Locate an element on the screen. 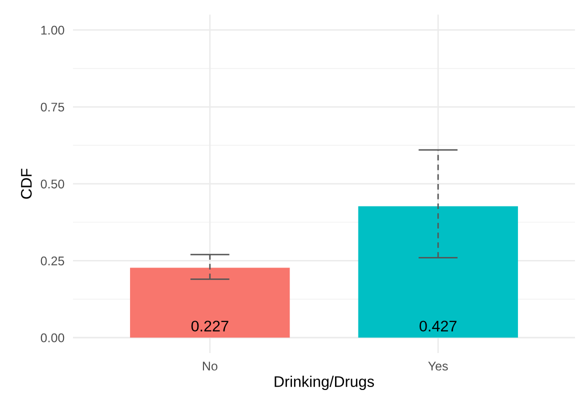 The image size is (577, 402). data-label: 0.227 is located at coordinates (209, 326).